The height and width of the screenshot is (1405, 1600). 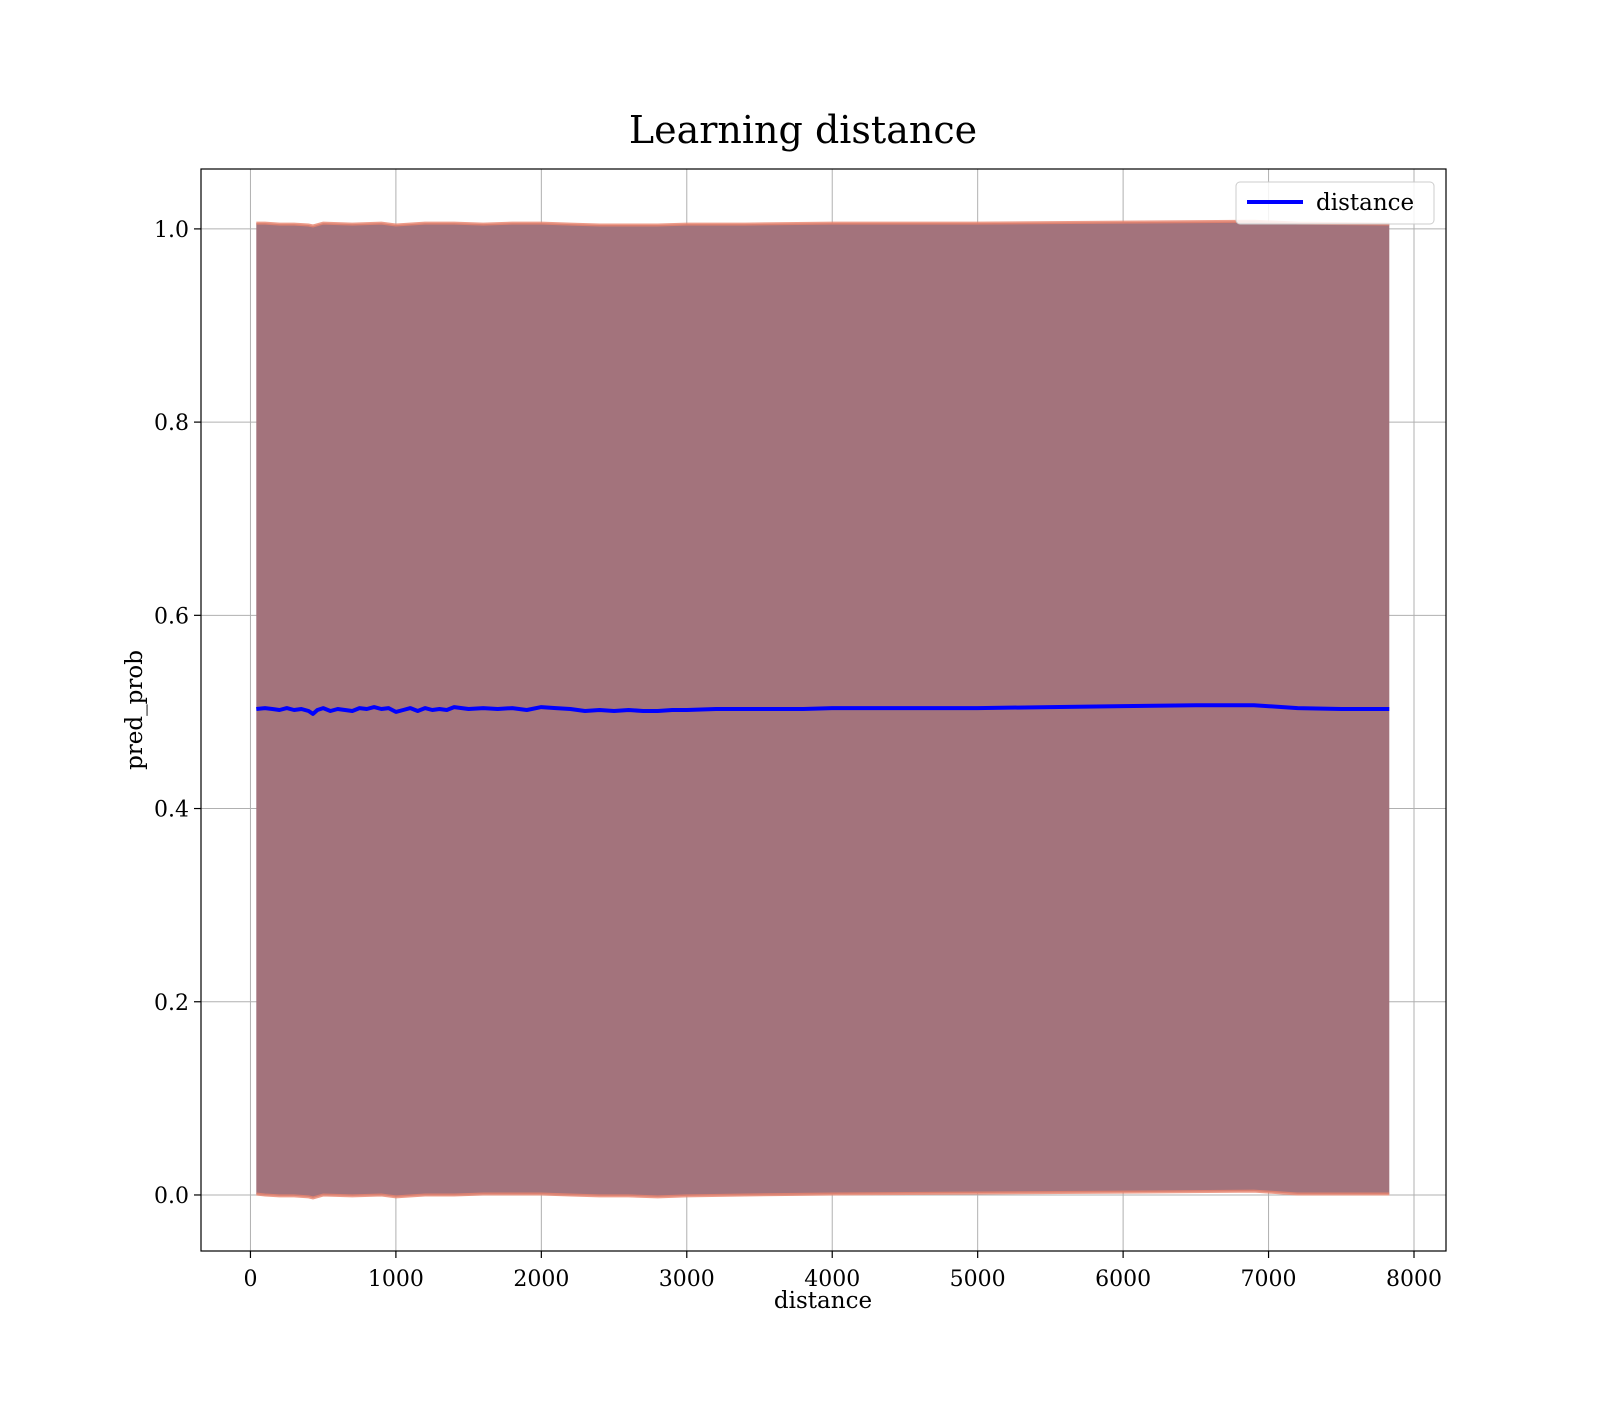 I want to click on x-tick-label-8: 8000, so click(x=1414, y=1279).